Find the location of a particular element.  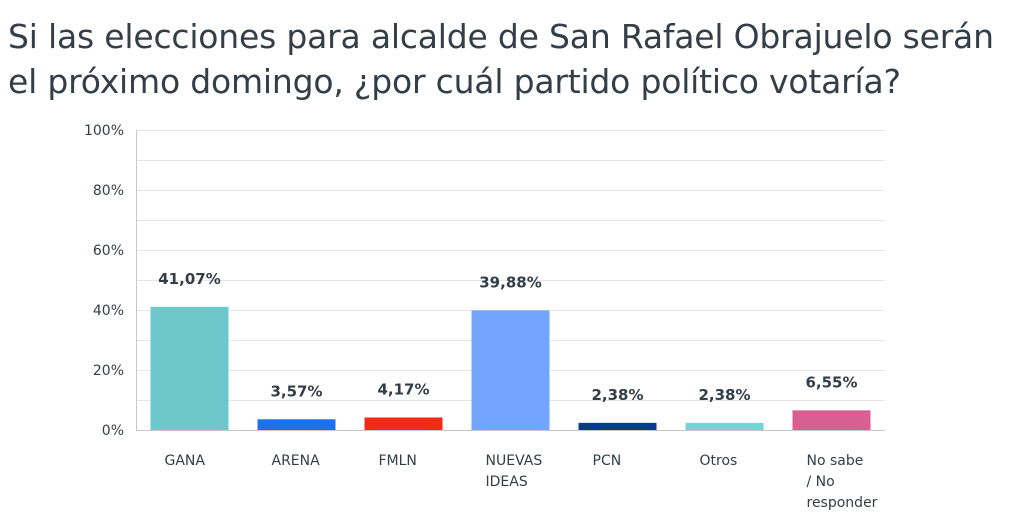

data-label: 6,55% is located at coordinates (831, 382).